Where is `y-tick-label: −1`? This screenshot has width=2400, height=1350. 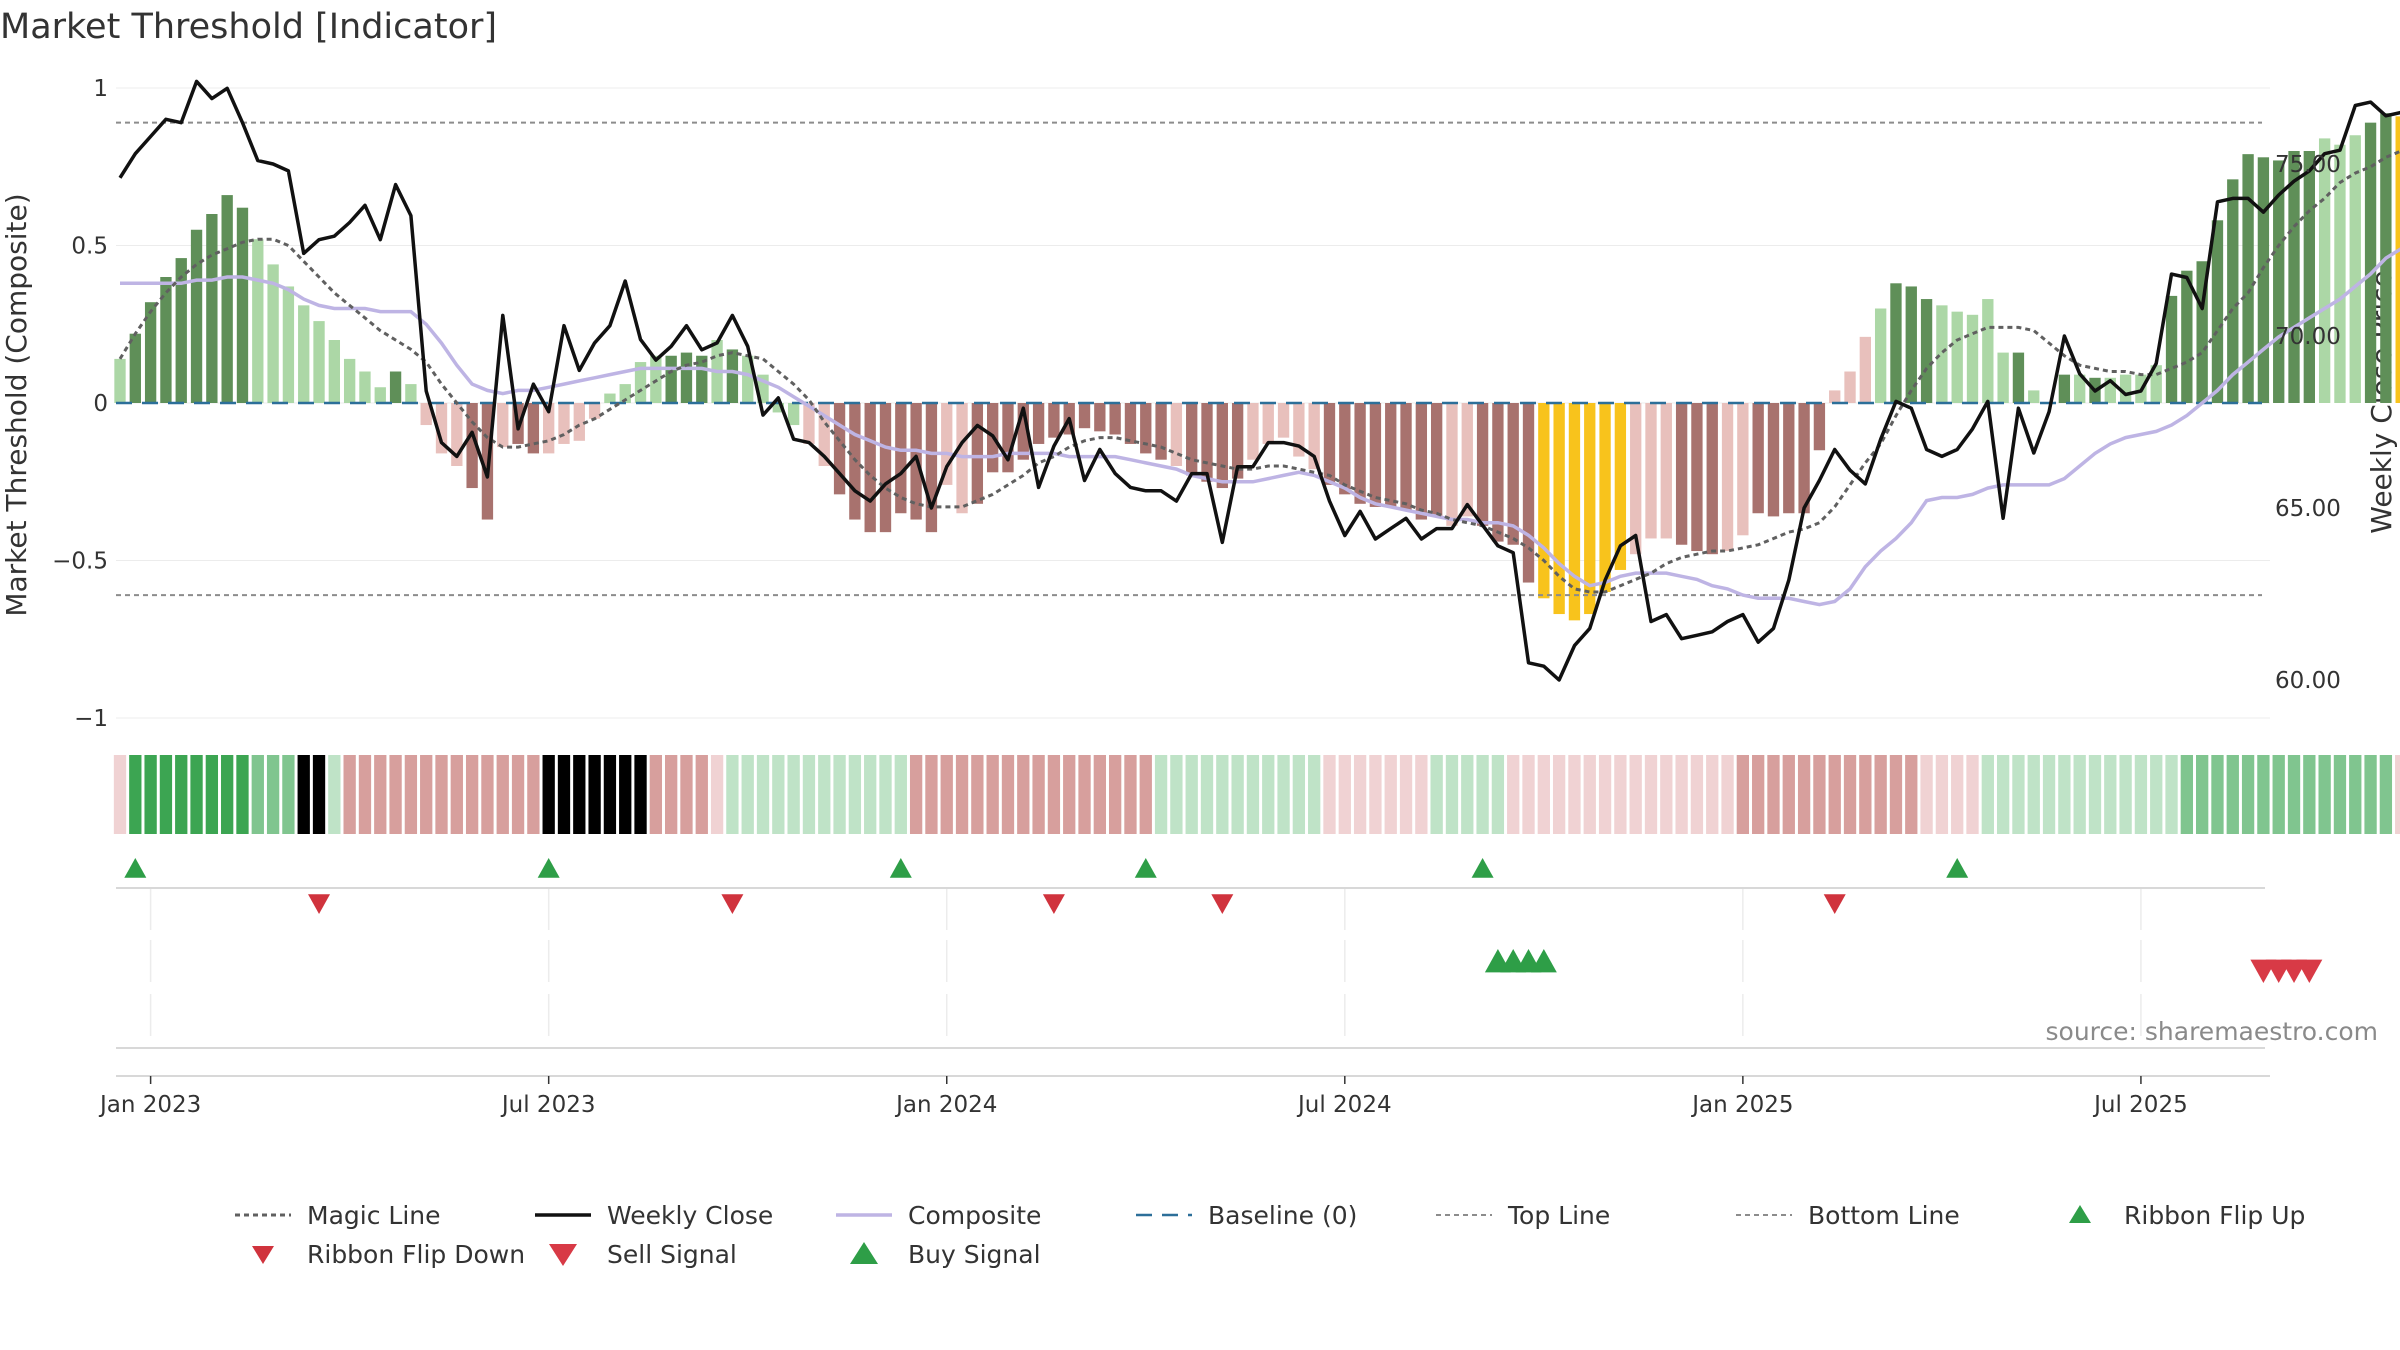
y-tick-label: −1 is located at coordinates (91, 719).